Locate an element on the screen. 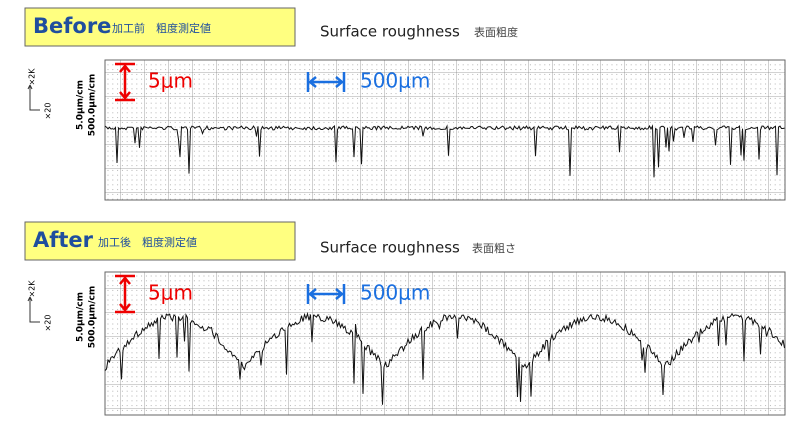  panel-title-sub: 表面粗度 is located at coordinates (496, 32).